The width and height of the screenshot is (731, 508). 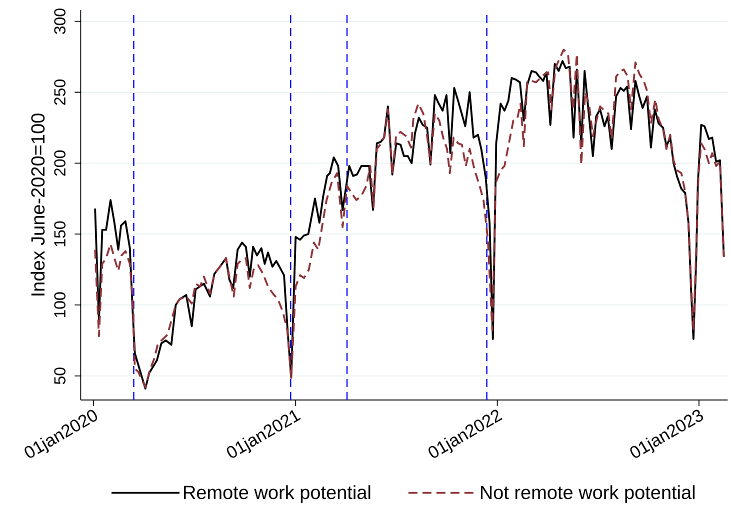 I want to click on legend-label: Remote work potential, so click(x=277, y=494).